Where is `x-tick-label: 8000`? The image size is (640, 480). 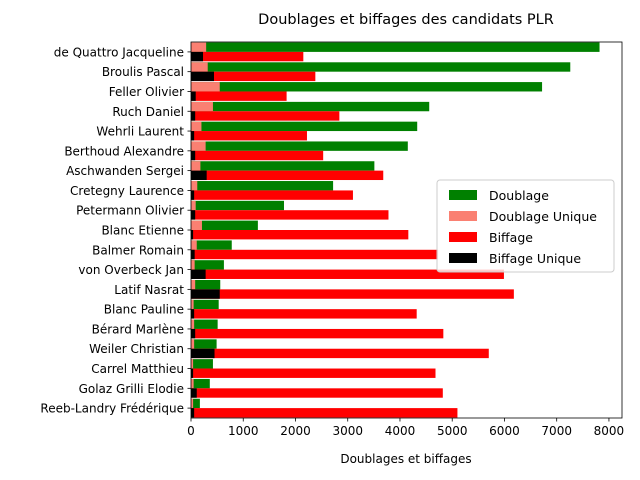
x-tick-label: 8000 is located at coordinates (609, 431).